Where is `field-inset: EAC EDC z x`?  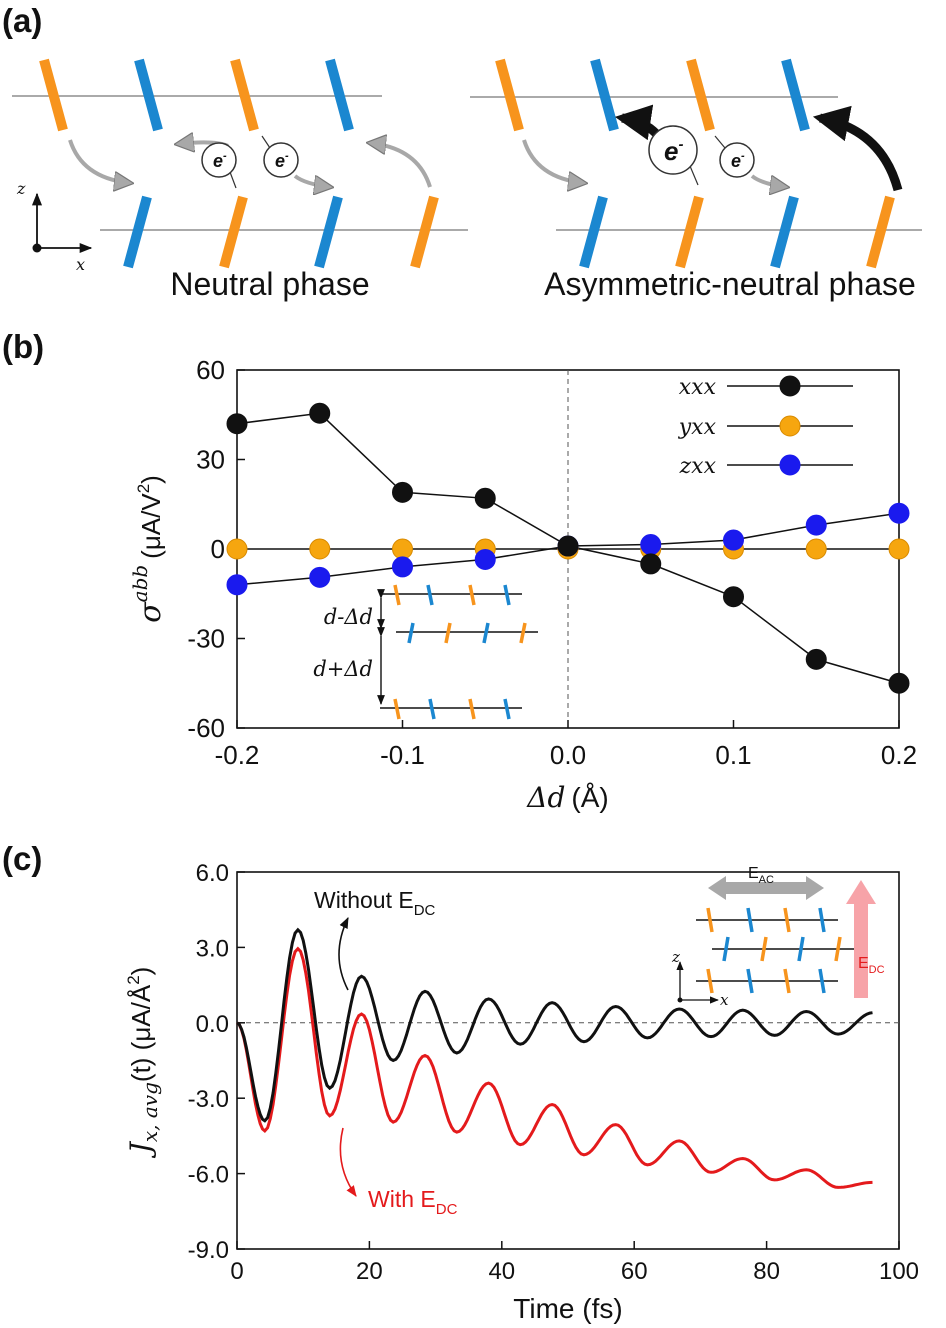
field-inset: EAC EDC z x is located at coordinates (778, 937).